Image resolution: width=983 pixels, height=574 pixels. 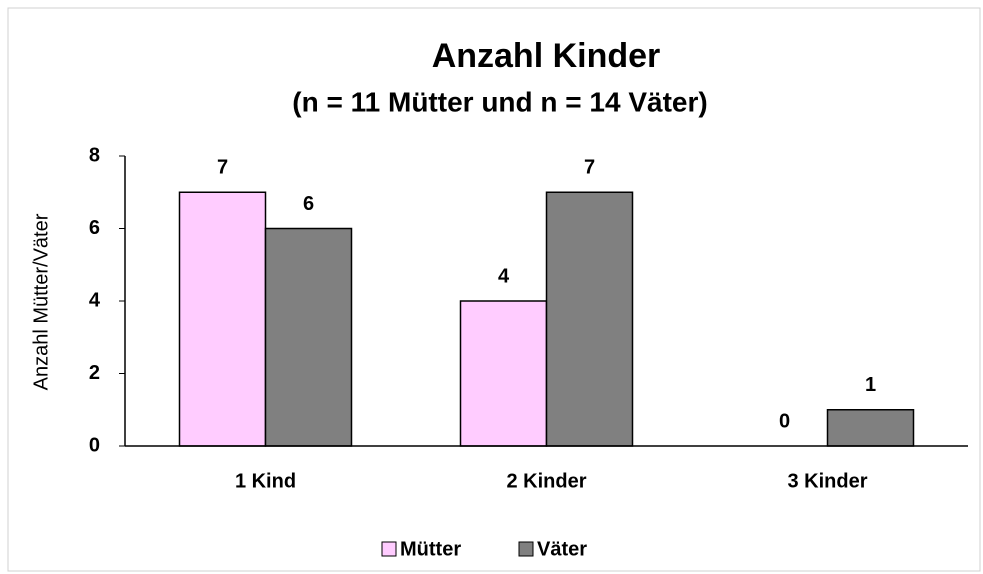 I want to click on data-label: 0, so click(x=784, y=421).